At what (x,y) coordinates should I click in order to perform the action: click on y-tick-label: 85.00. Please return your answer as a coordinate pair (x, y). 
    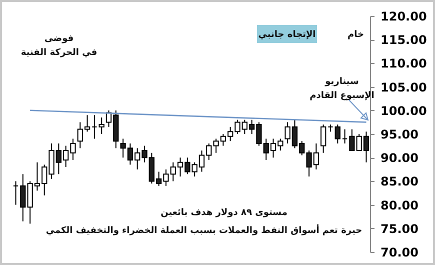
    Looking at the image, I should click on (399, 181).